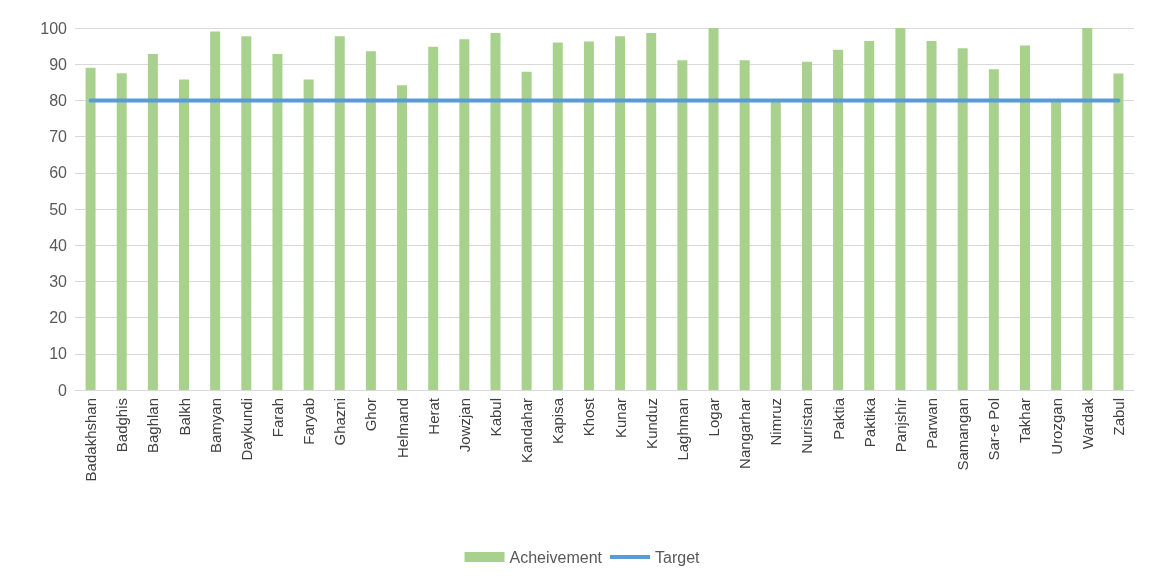 This screenshot has width=1164, height=582. Describe the element at coordinates (1118, 417) in the screenshot. I see `x-tick-label: Zabul` at that location.